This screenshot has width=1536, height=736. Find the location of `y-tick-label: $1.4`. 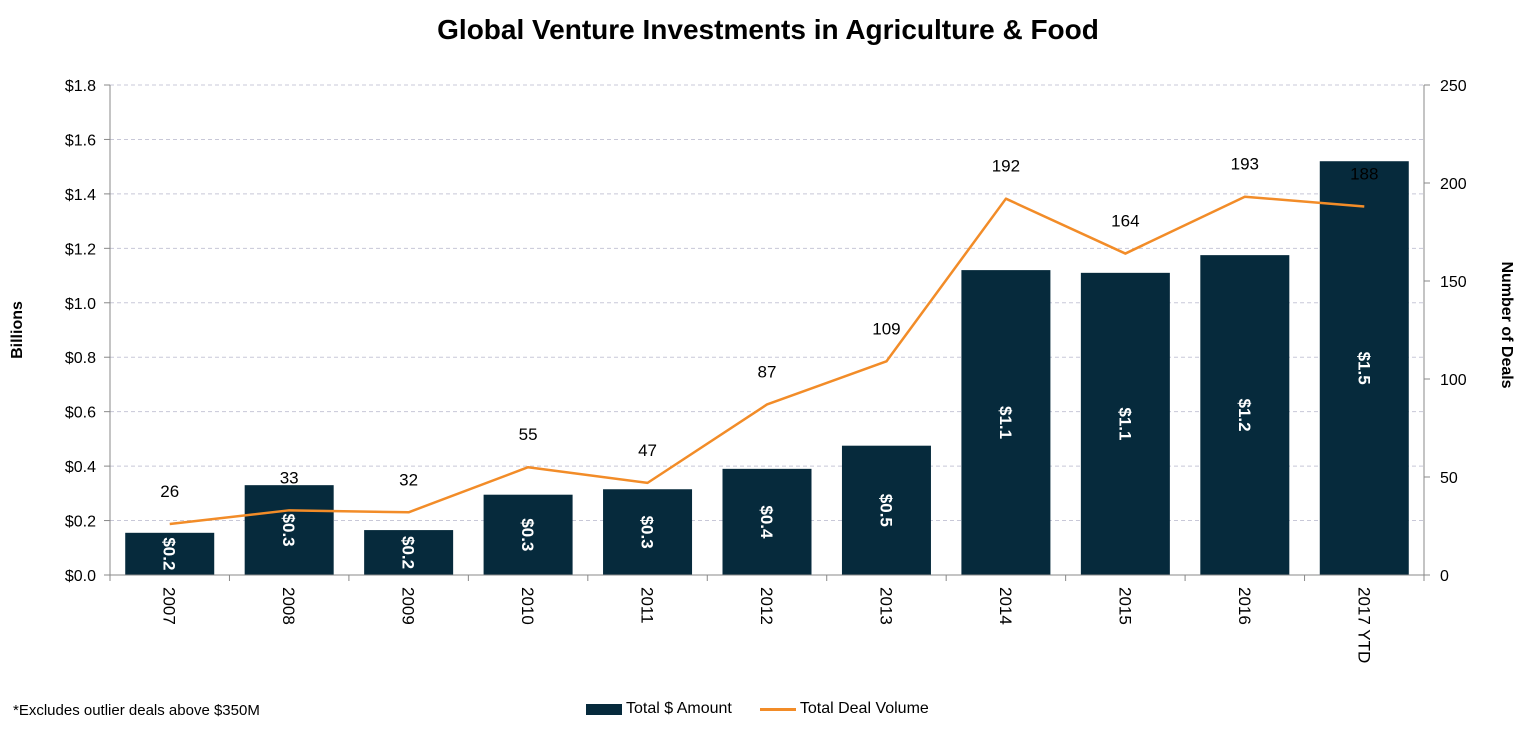

y-tick-label: $1.4 is located at coordinates (80, 195).